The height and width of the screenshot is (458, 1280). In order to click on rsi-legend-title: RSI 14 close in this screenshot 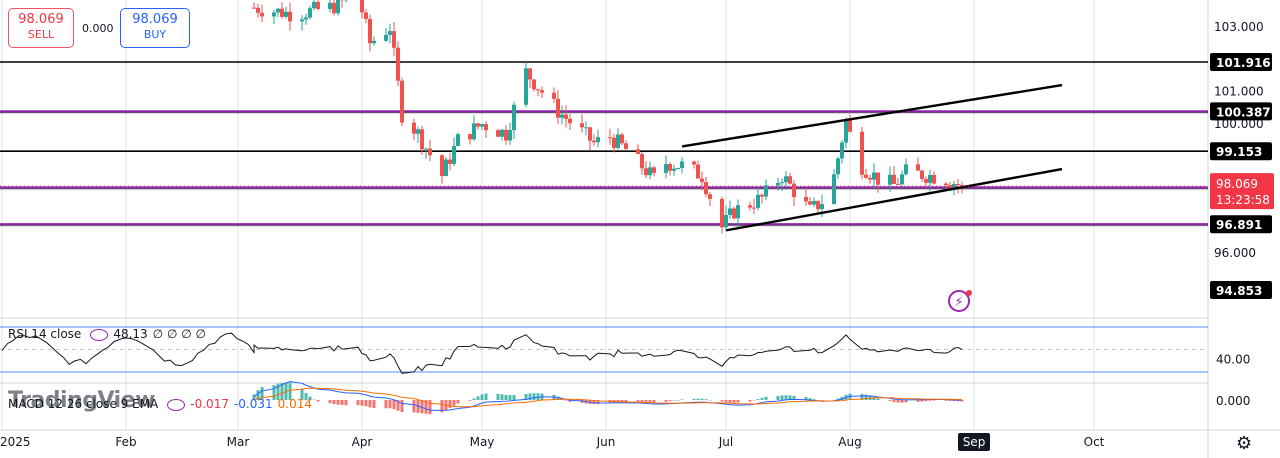, I will do `click(45, 334)`.